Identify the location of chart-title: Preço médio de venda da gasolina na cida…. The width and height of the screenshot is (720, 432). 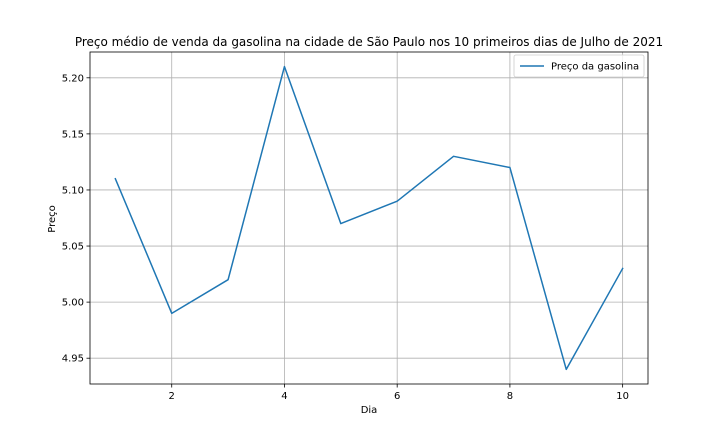
(369, 42).